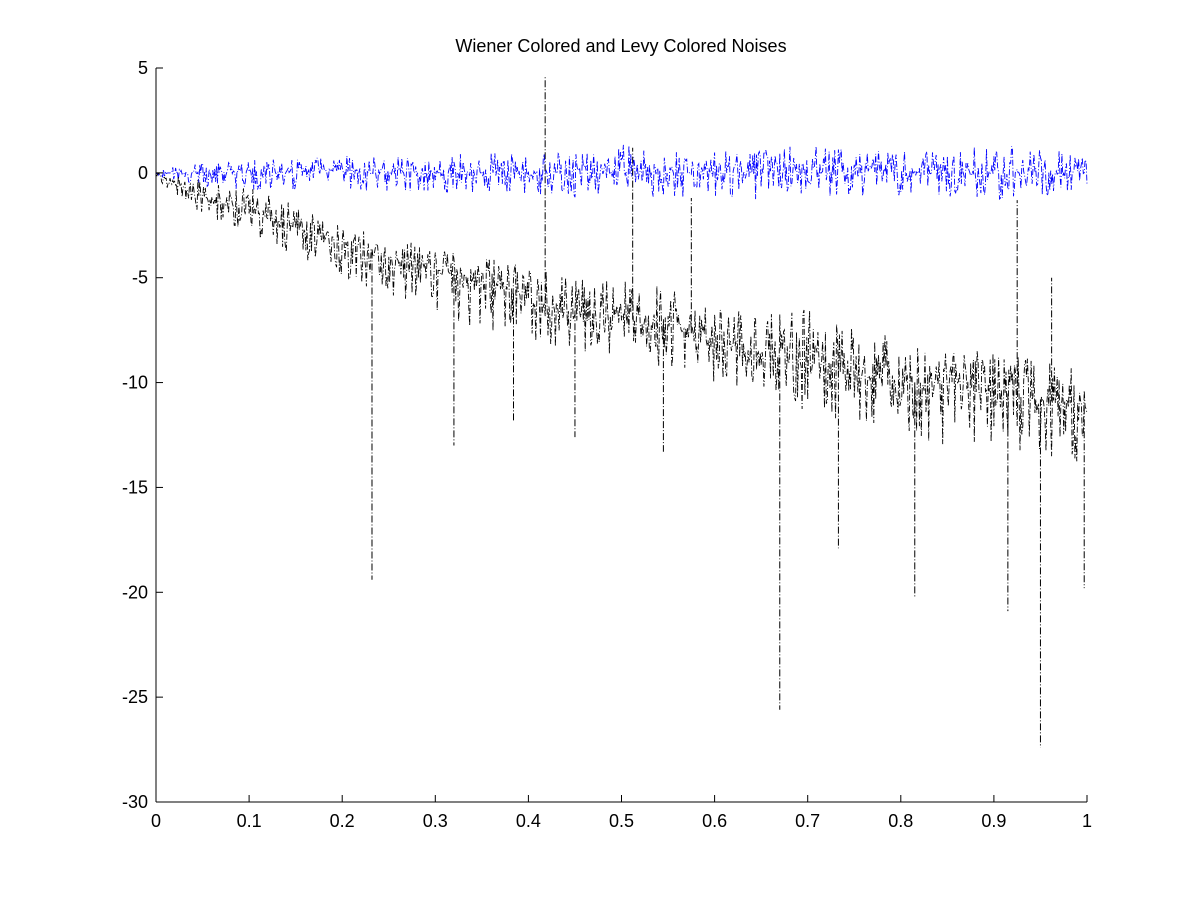 The height and width of the screenshot is (900, 1200). Describe the element at coordinates (807, 821) in the screenshot. I see `x-tick-label: 0.7` at that location.